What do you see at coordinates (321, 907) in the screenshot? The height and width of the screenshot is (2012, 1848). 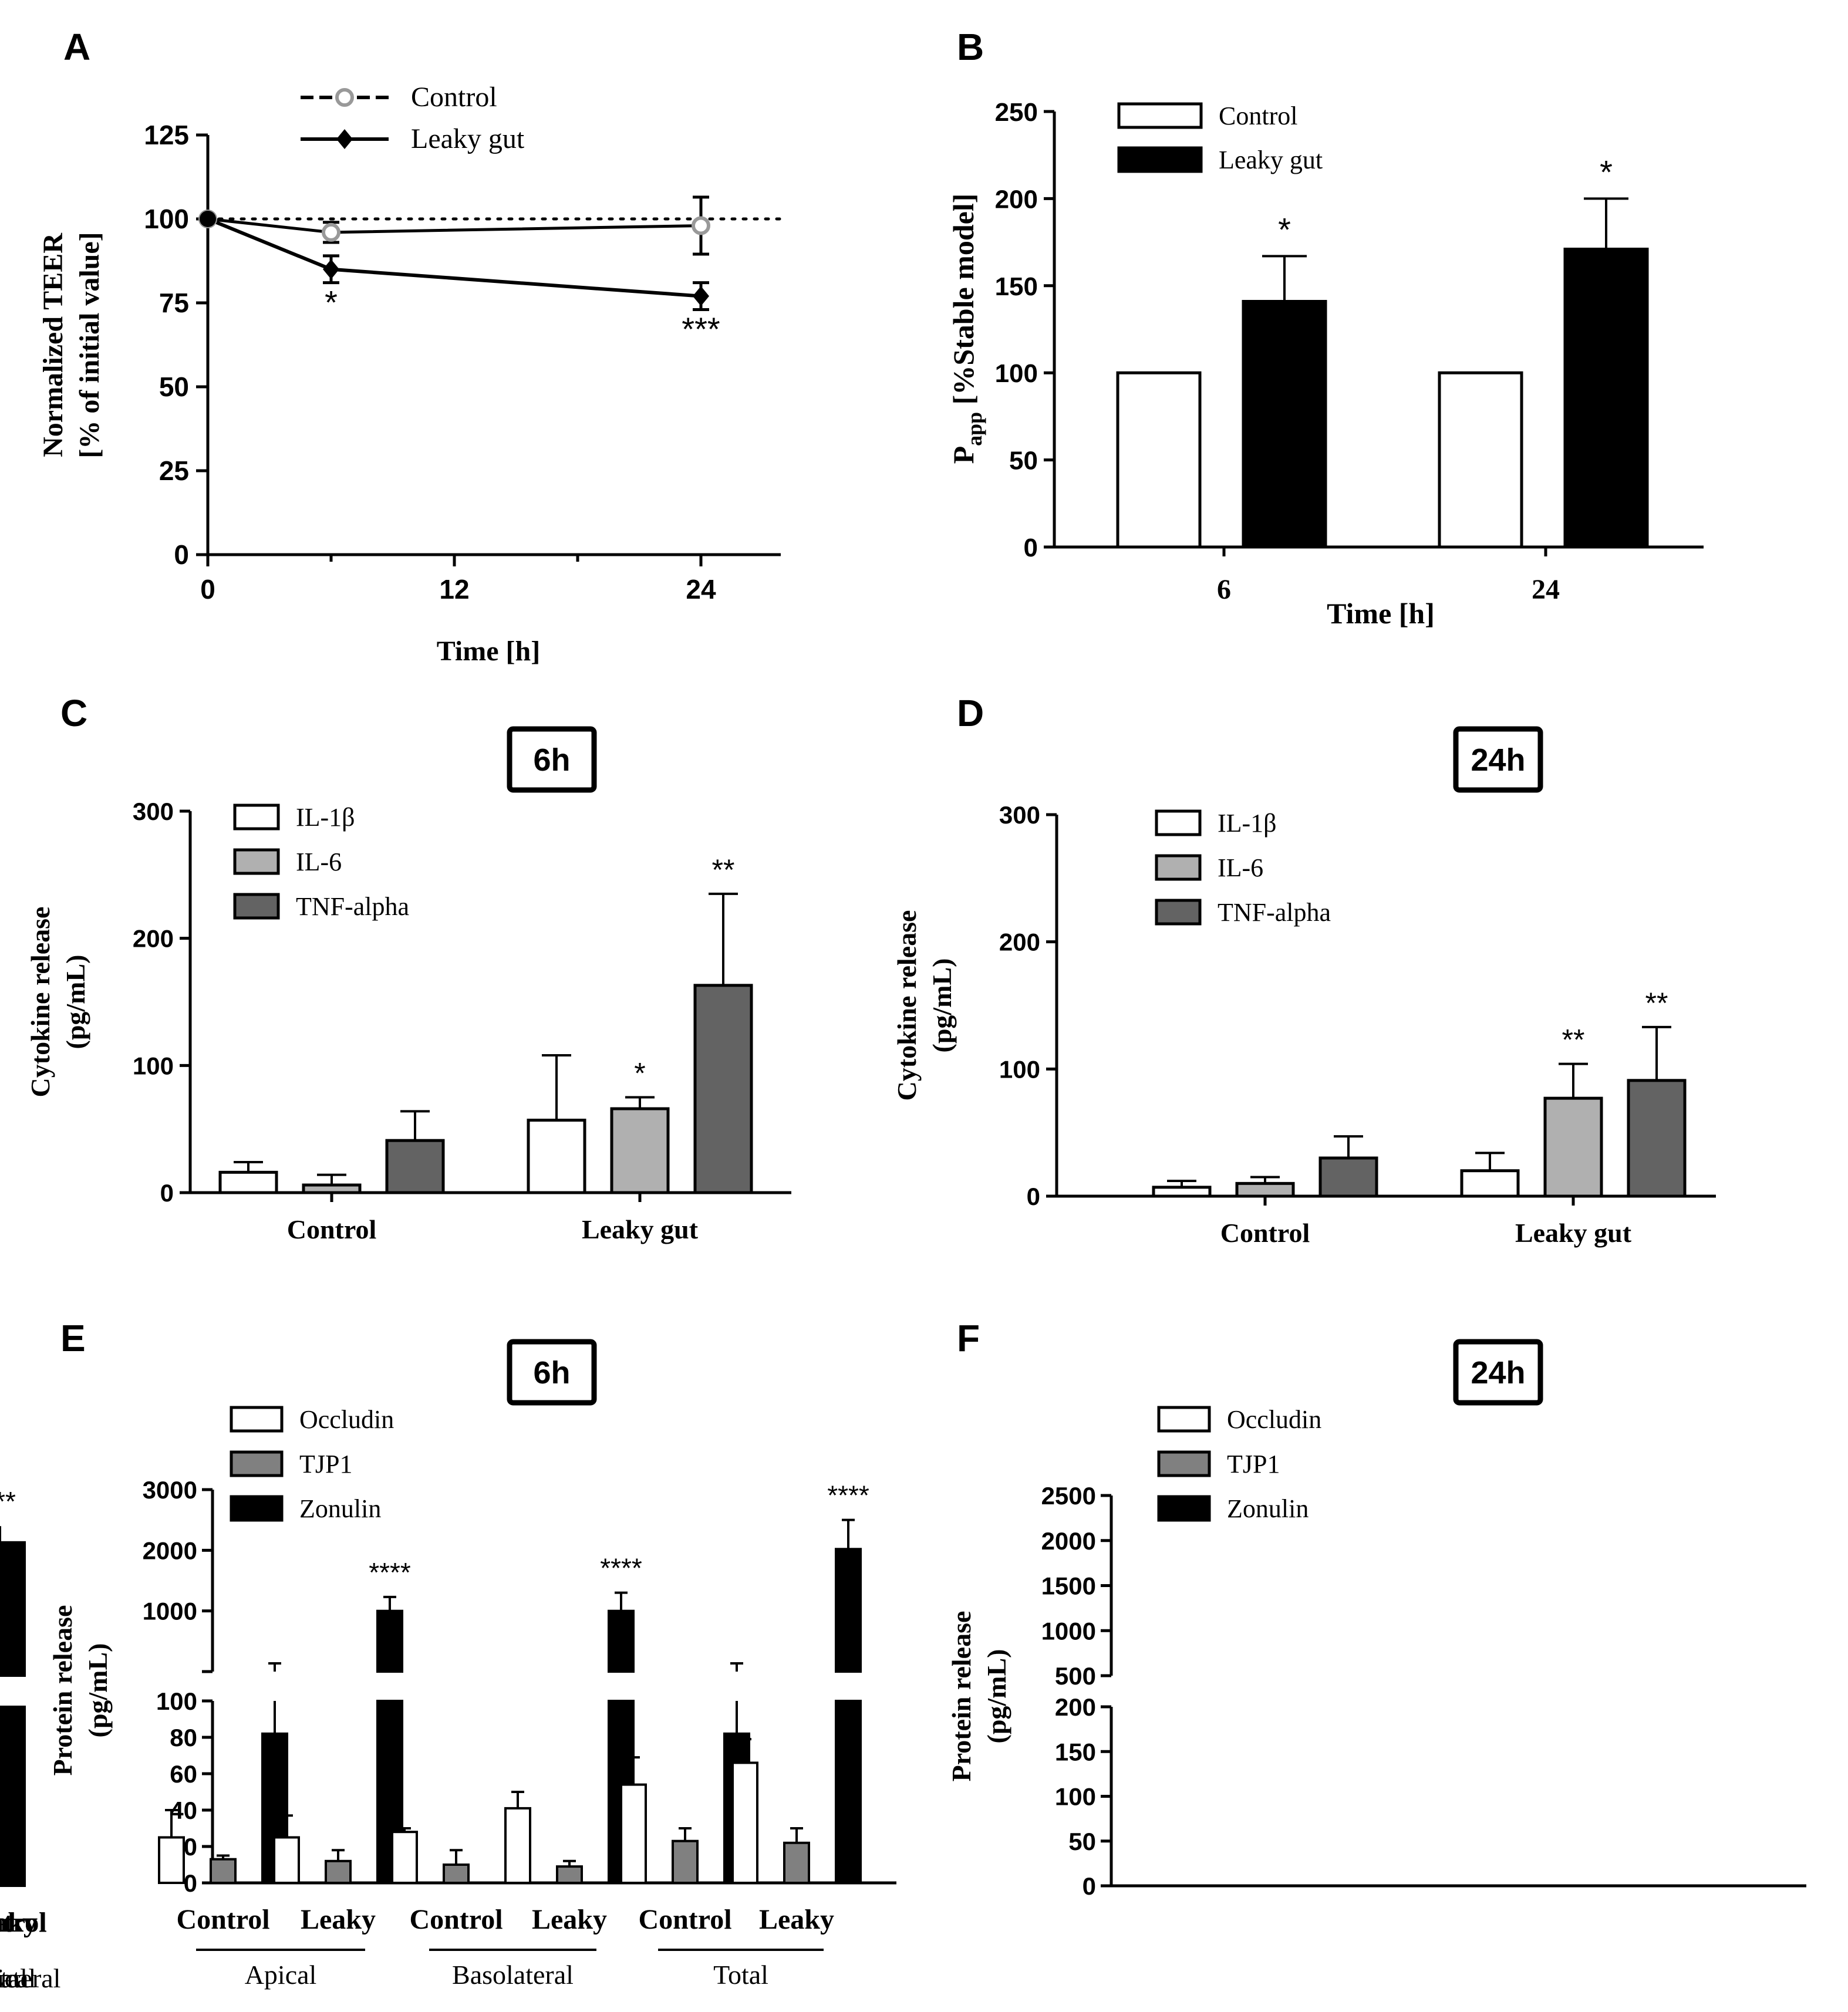 I see `legend-tnf-alpha: TNF-alpha` at bounding box center [321, 907].